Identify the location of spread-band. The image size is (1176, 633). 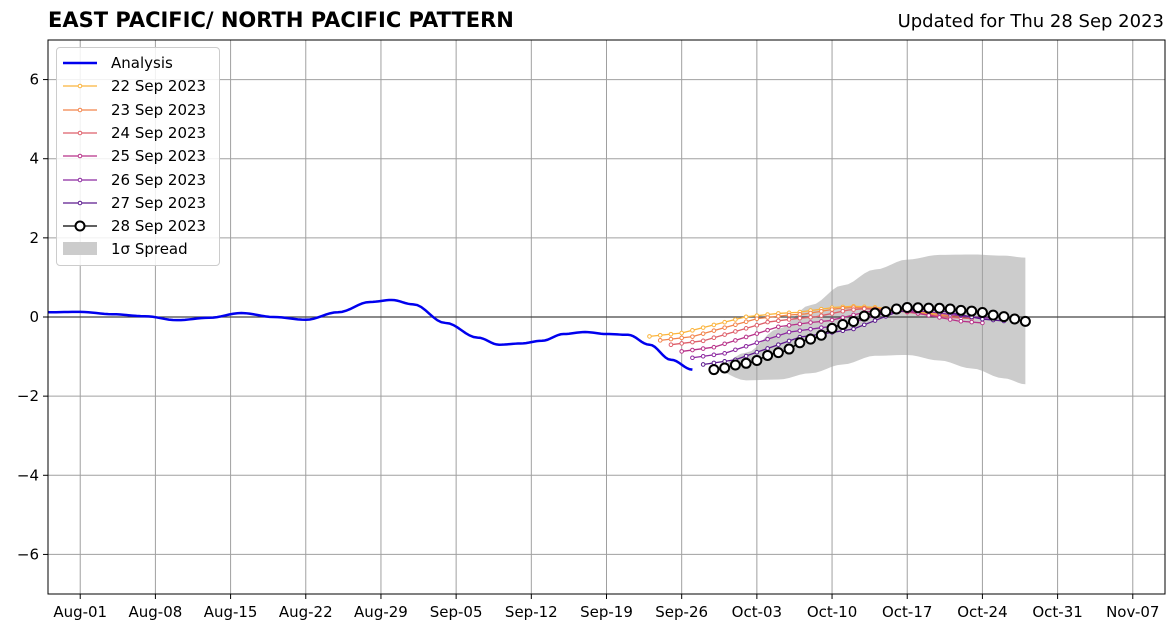
(869, 319).